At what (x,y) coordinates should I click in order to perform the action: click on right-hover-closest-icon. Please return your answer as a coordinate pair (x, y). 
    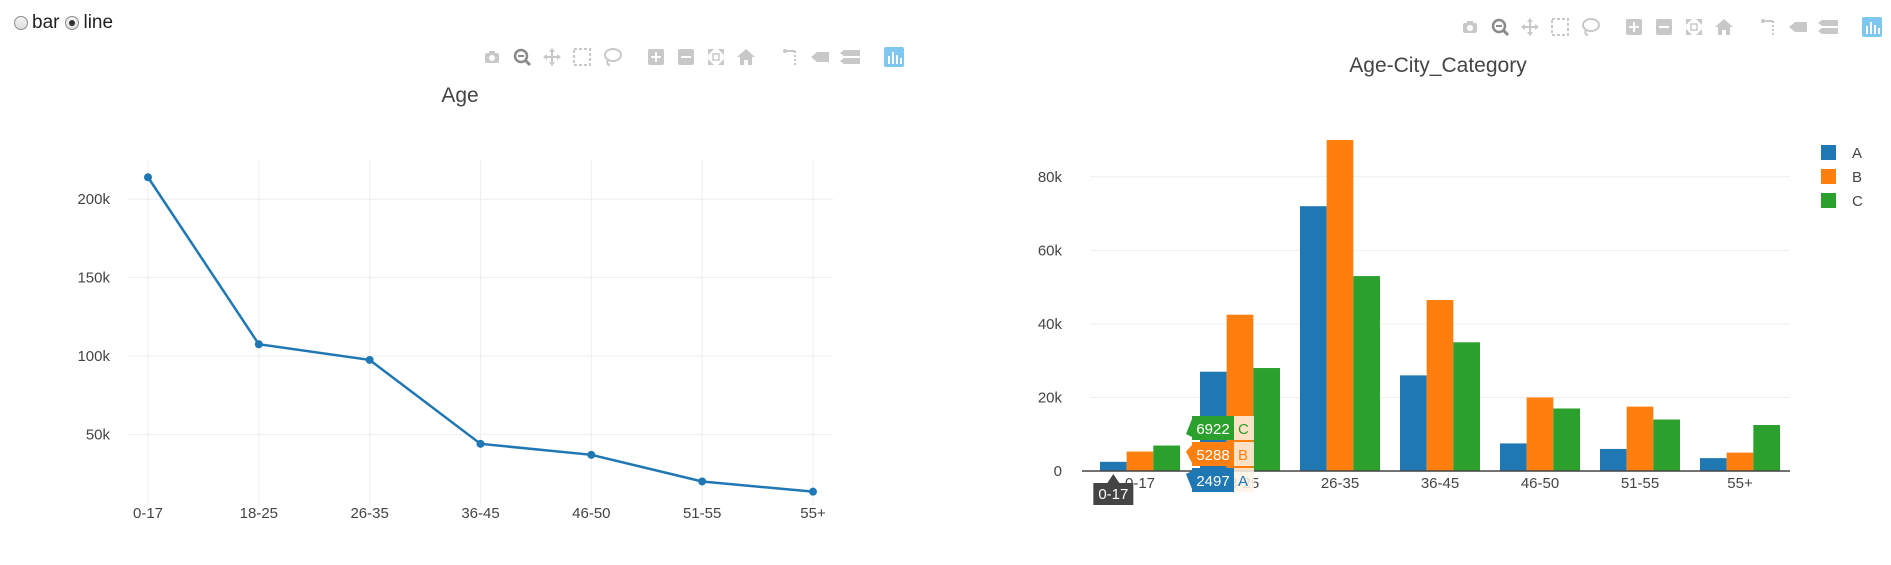
    Looking at the image, I should click on (1798, 27).